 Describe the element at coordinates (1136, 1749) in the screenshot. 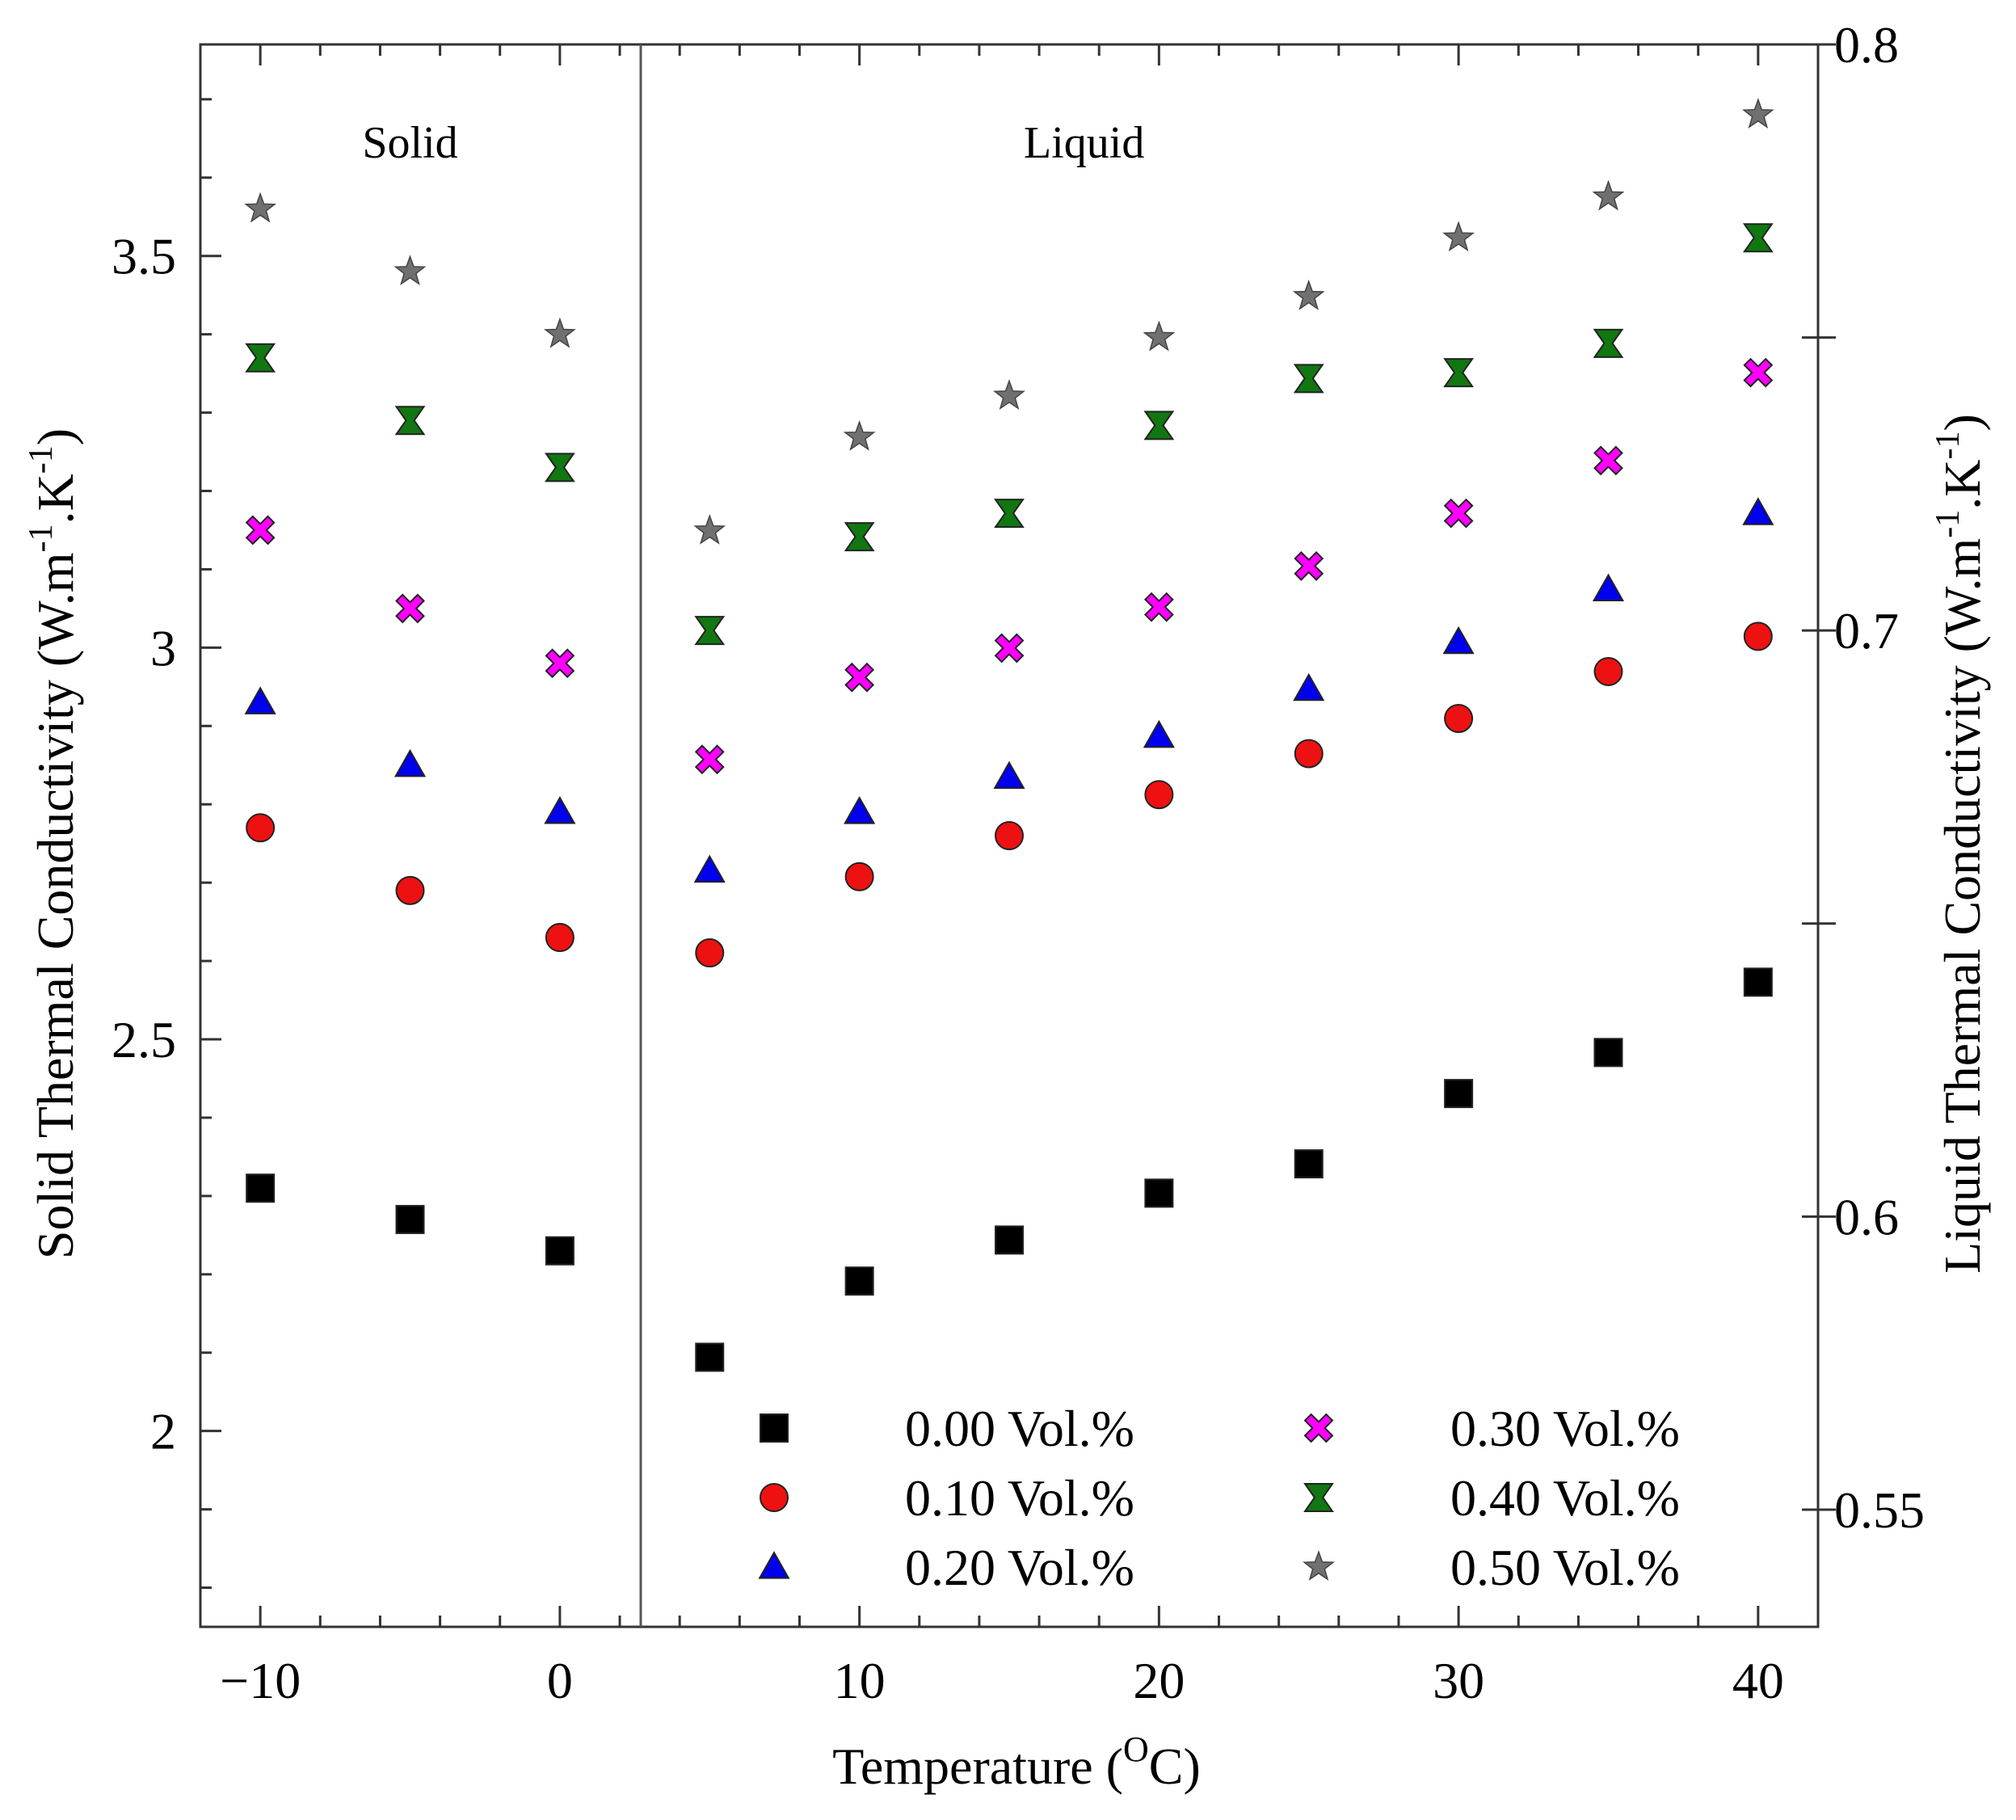

I see `x-axis-title-superscript: O` at that location.